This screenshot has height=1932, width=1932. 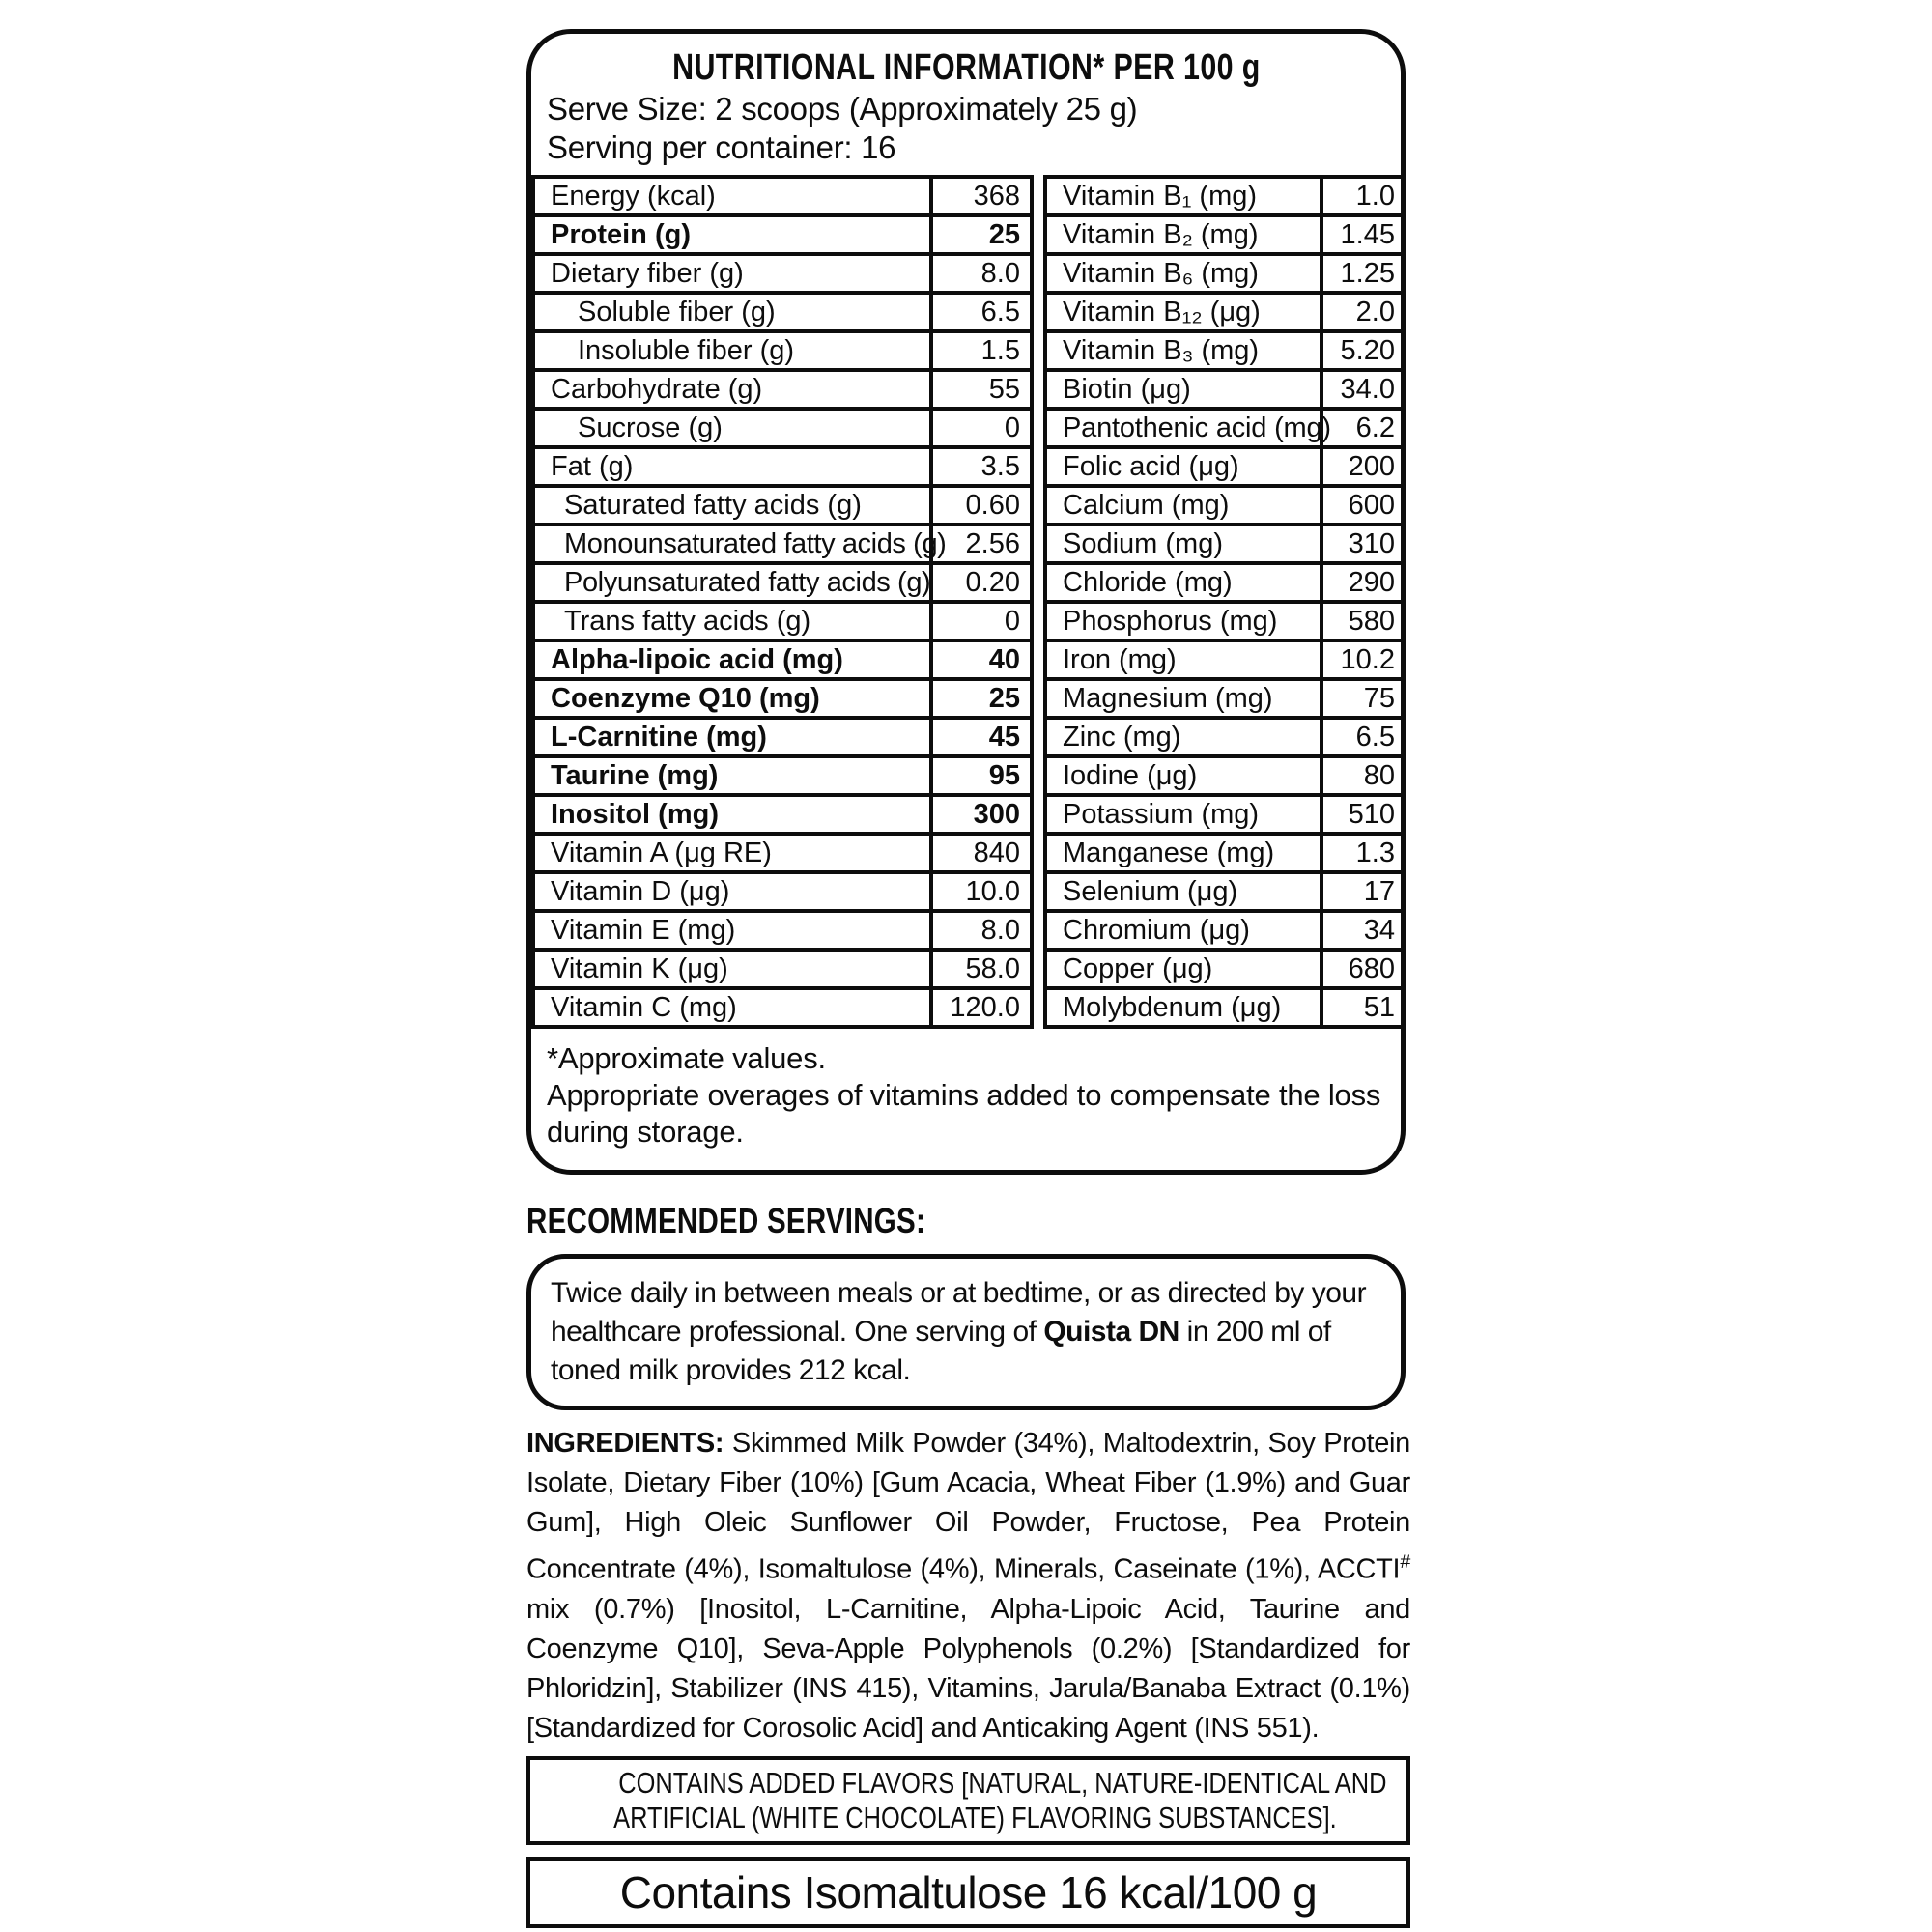 I want to click on nutrient-value: 45, so click(x=981, y=737).